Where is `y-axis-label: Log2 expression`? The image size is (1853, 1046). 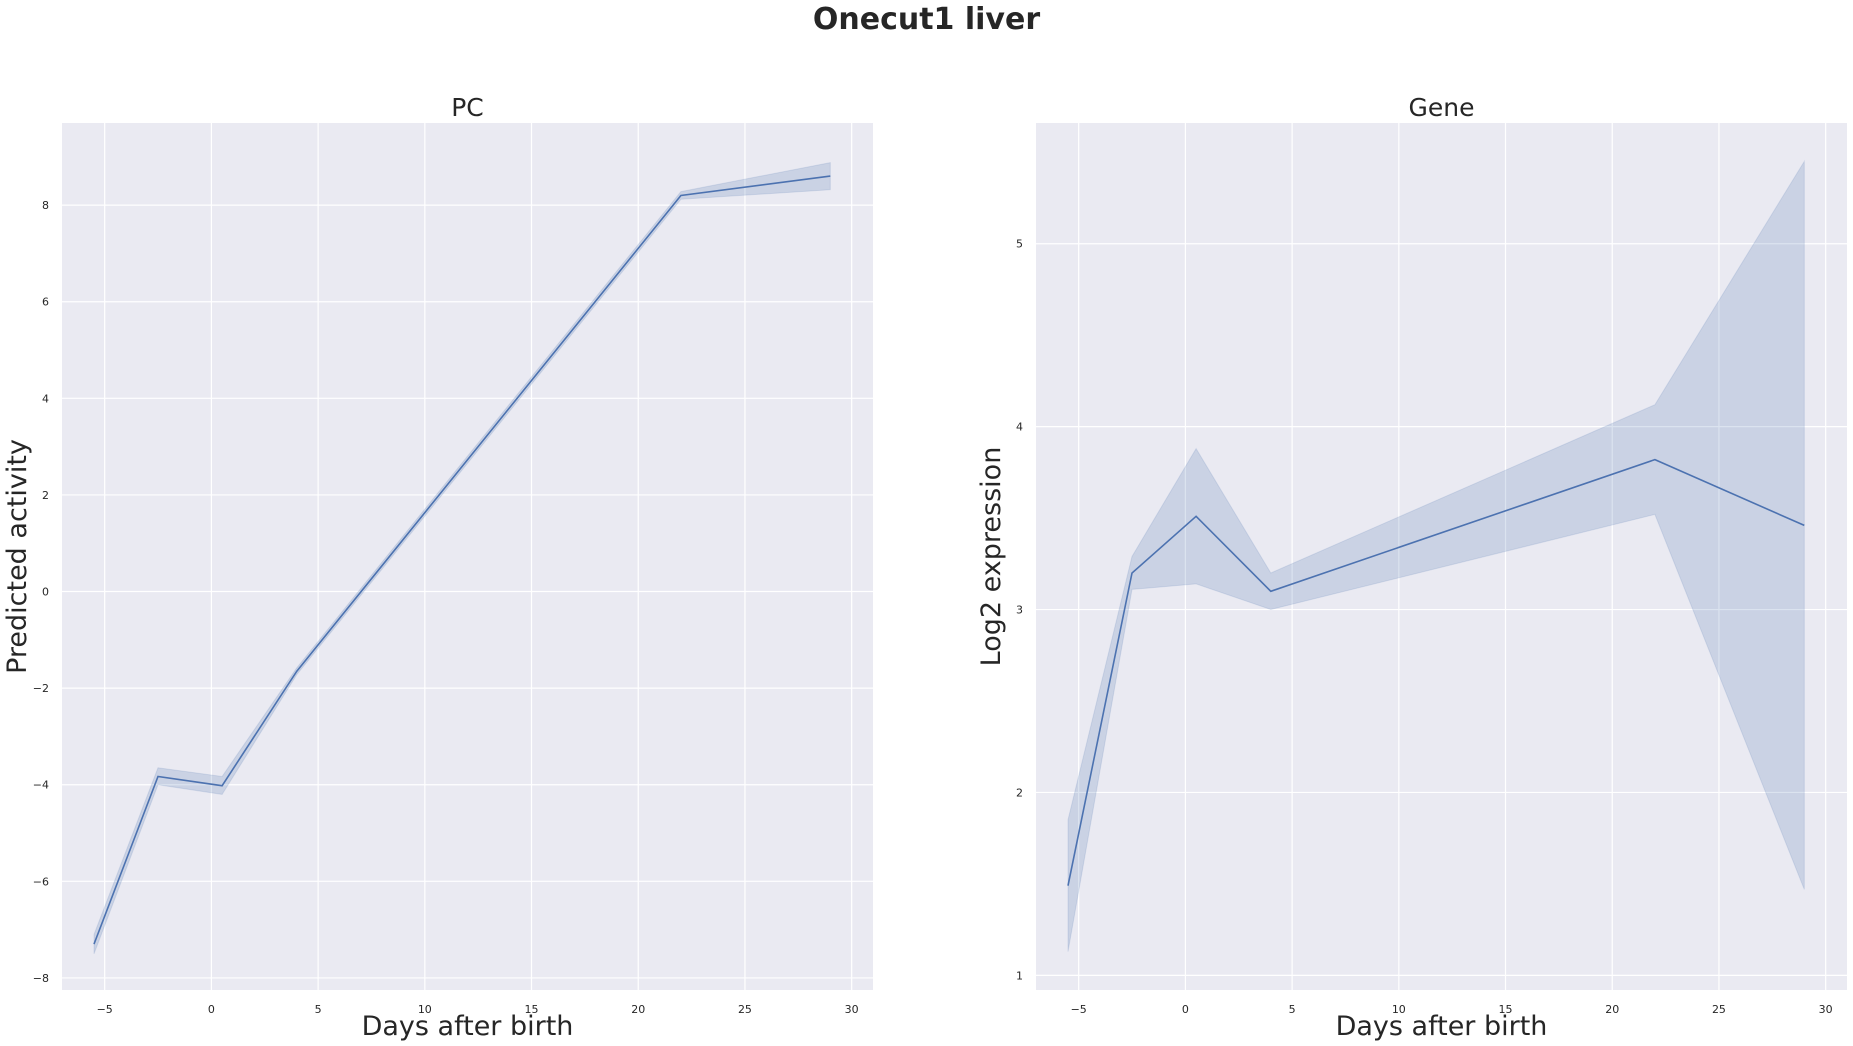
y-axis-label: Log2 expression is located at coordinates (991, 557).